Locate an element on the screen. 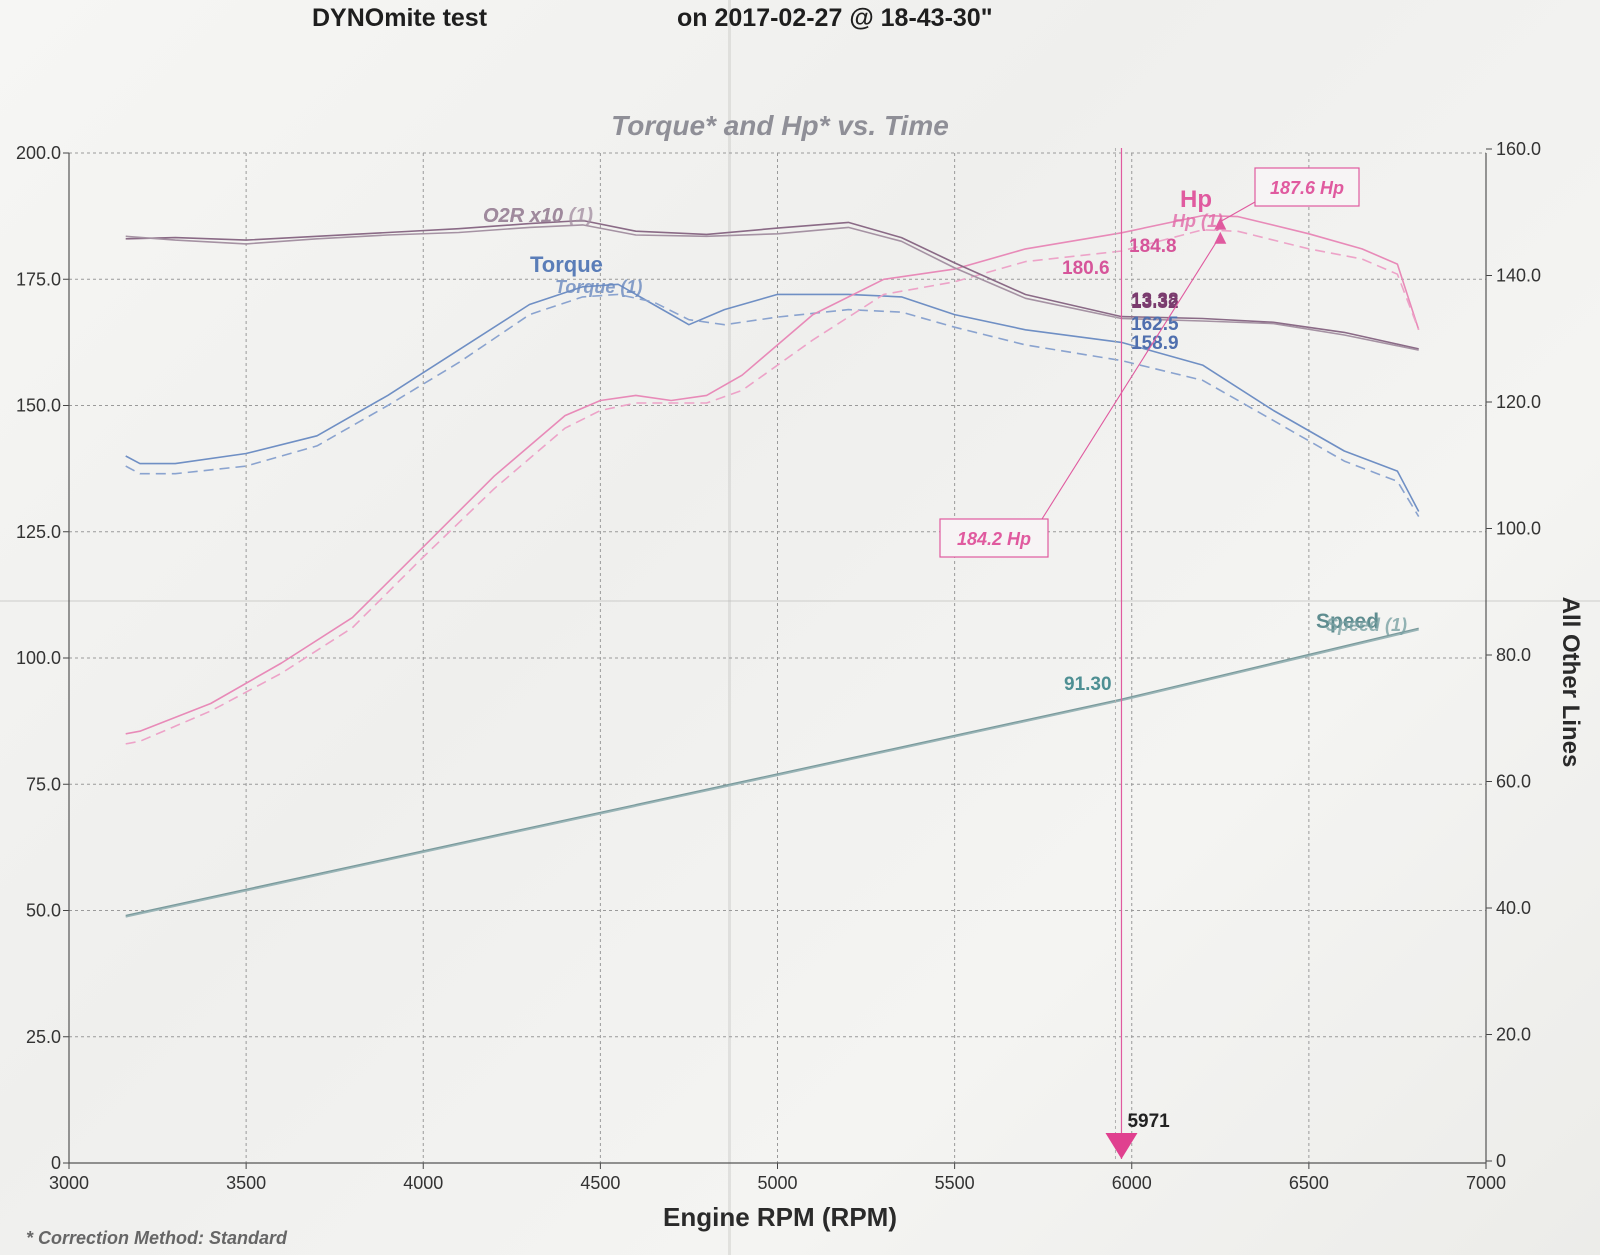  series-name-label: Torque (1) is located at coordinates (598, 287).